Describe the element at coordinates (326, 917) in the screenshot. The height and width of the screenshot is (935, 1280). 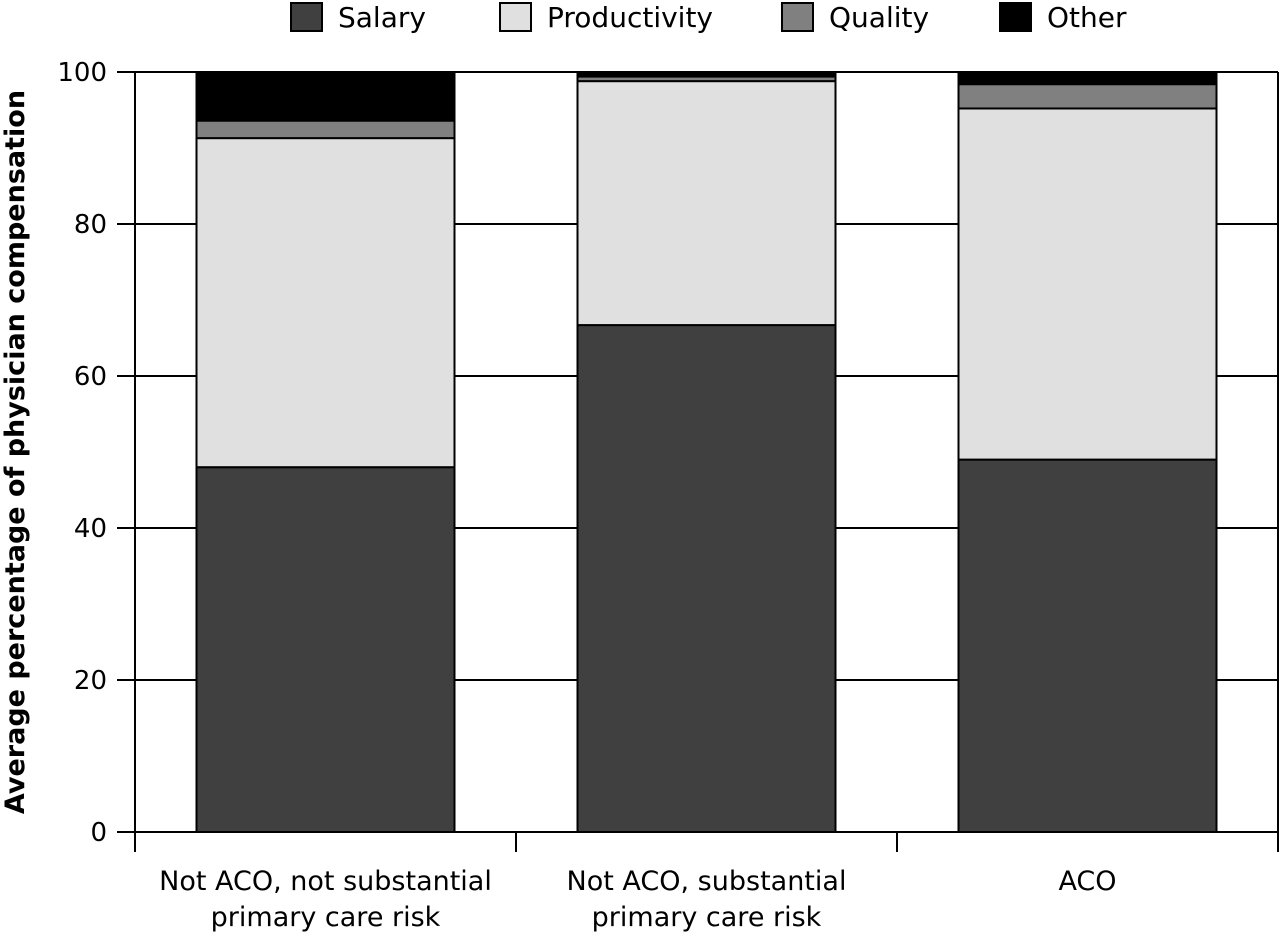
I see `category-label-1-line-2: primary care risk` at that location.